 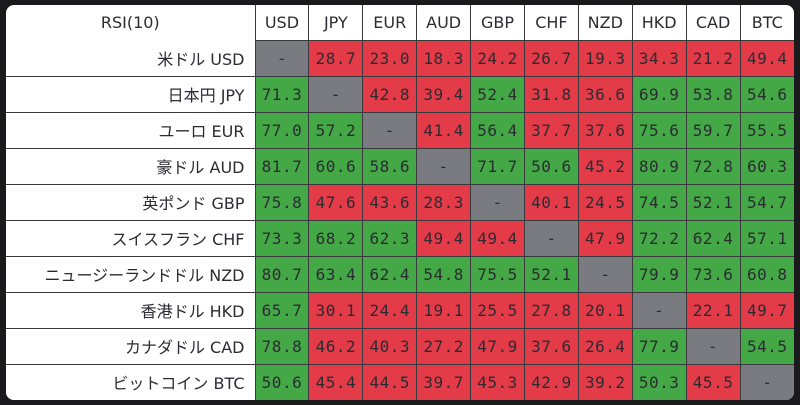 I want to click on row-label: 豪ドル AUD, so click(x=131, y=166).